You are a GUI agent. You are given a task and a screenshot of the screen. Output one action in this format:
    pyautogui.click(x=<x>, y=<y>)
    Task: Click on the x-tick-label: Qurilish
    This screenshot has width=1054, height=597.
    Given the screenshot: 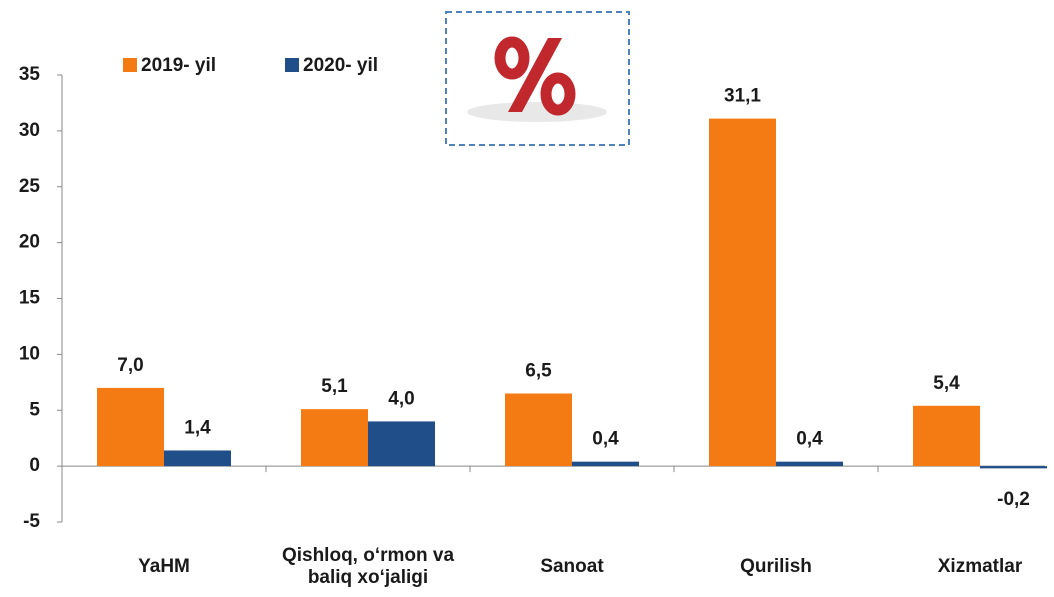 What is the action you would take?
    pyautogui.click(x=776, y=566)
    